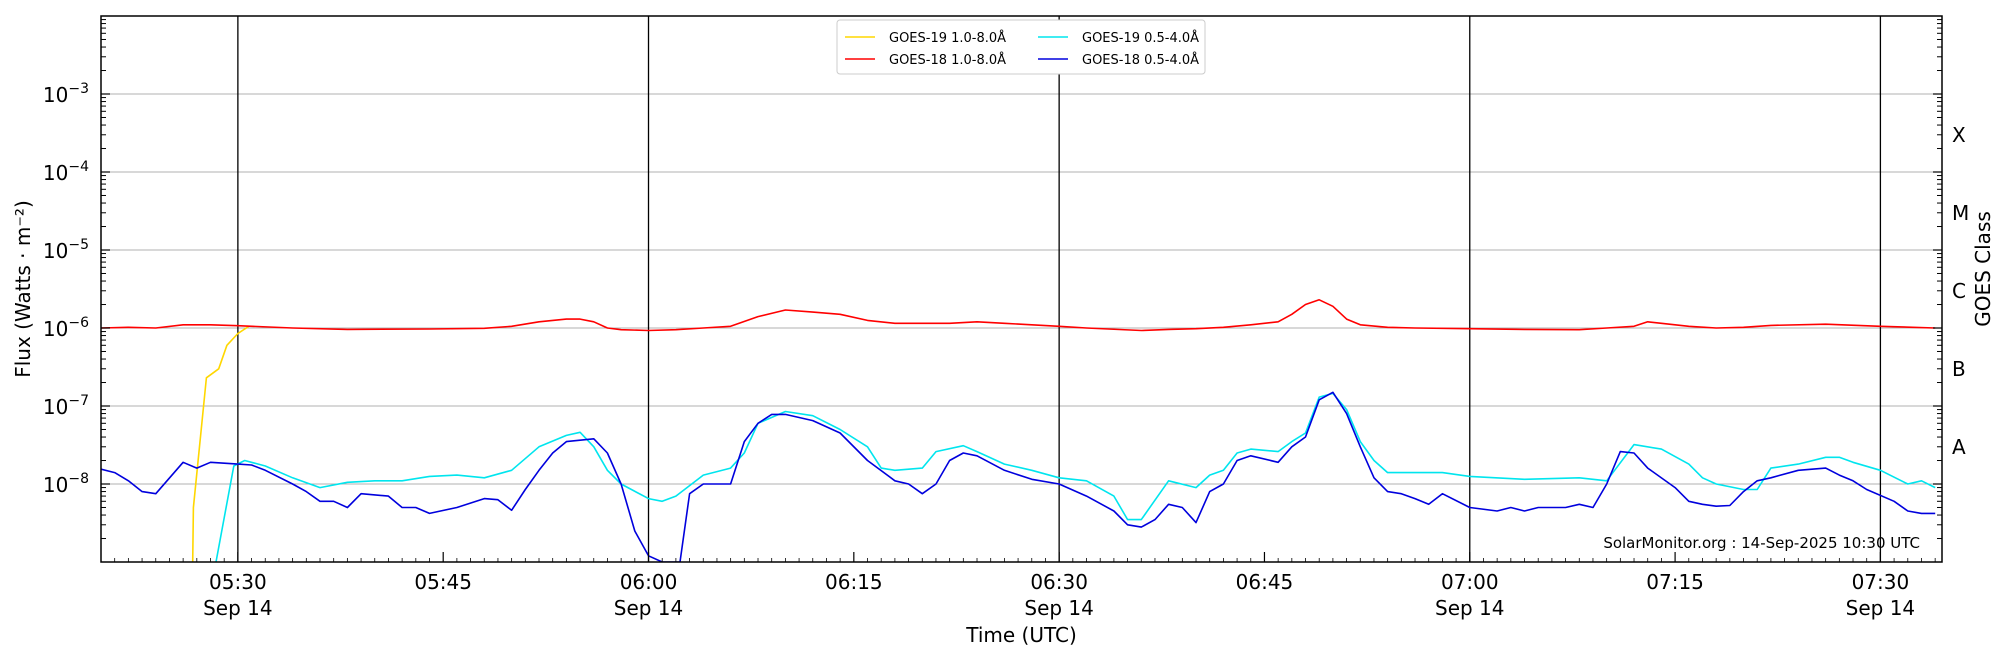  Describe the element at coordinates (238, 582) in the screenshot. I see `x-tick-label: 05:30` at that location.